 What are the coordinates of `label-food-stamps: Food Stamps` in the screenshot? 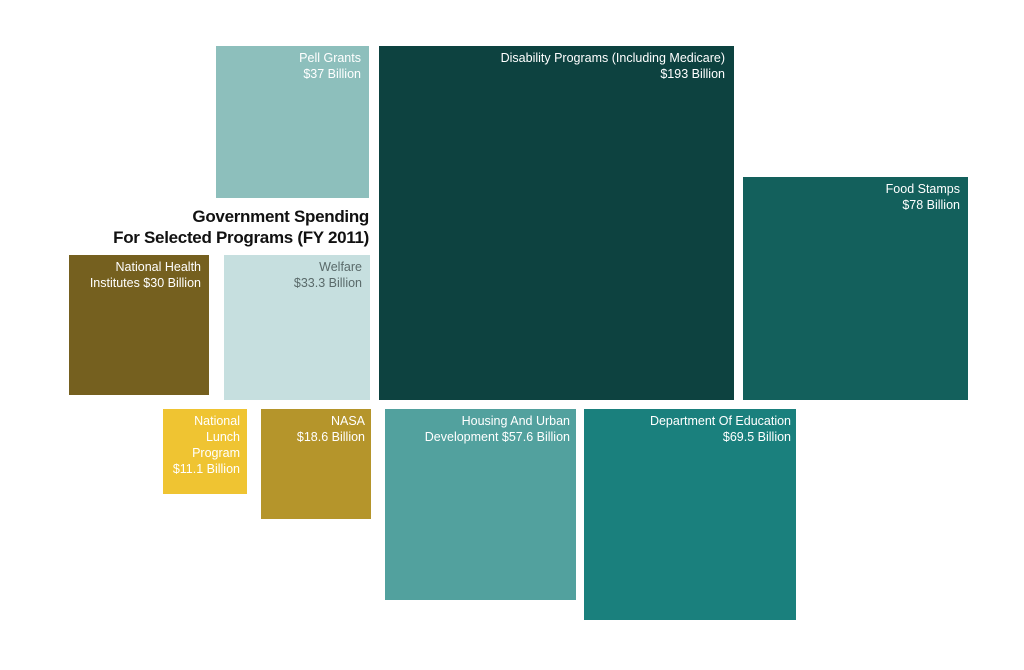 It's located at (922, 189).